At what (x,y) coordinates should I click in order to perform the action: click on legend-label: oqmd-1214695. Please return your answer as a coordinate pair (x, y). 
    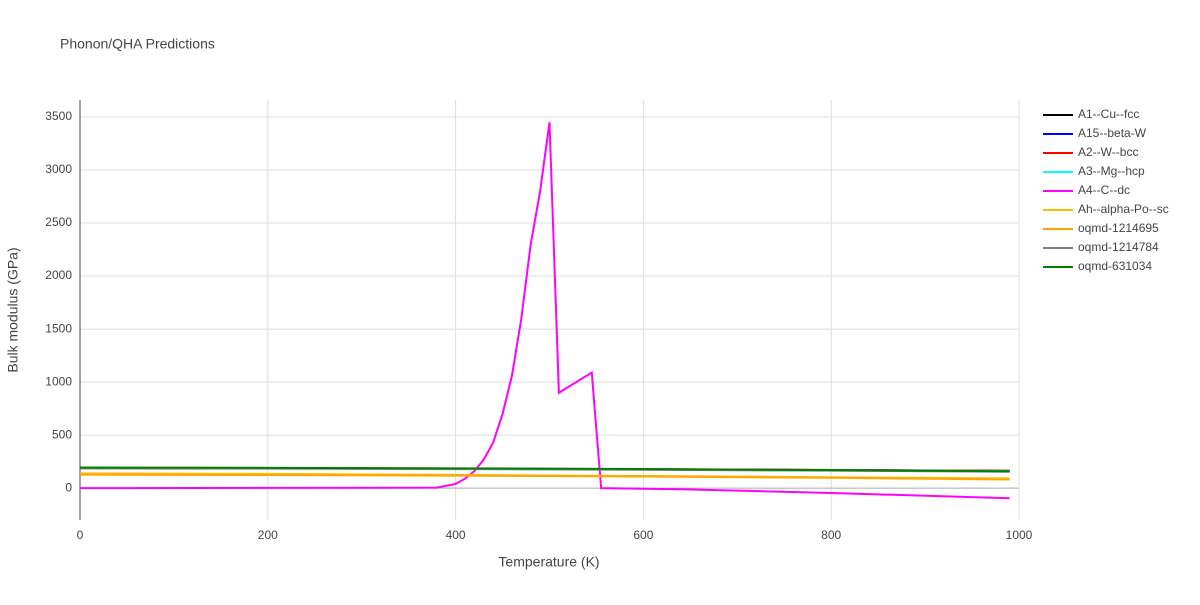
    Looking at the image, I should click on (1118, 228).